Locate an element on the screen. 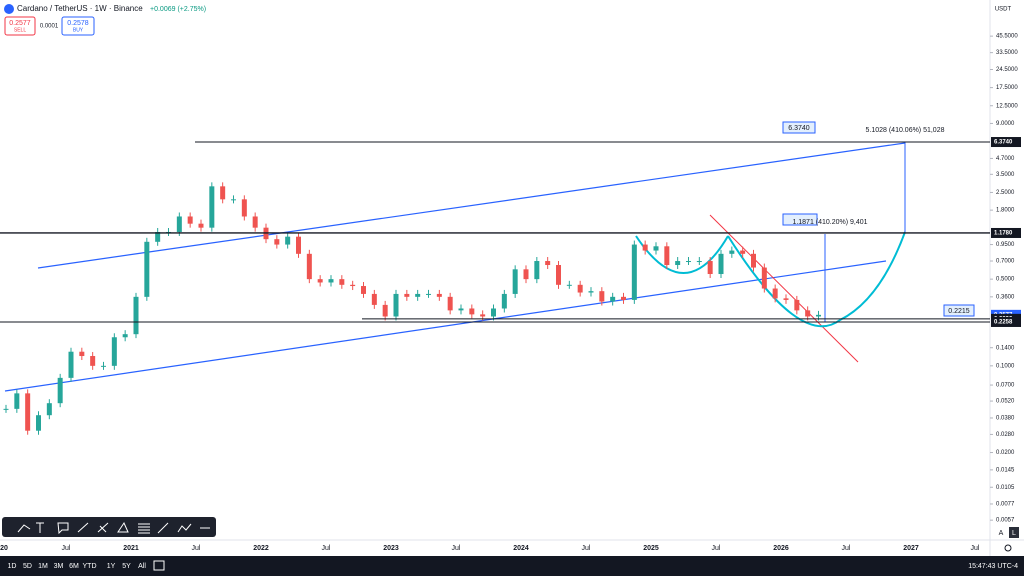  date-range-icon is located at coordinates (159, 565).